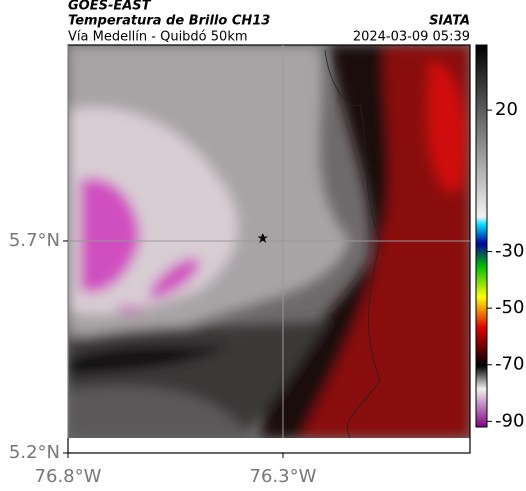 The width and height of the screenshot is (526, 491). I want to click on colorbar-tick-label: -70, so click(509, 364).